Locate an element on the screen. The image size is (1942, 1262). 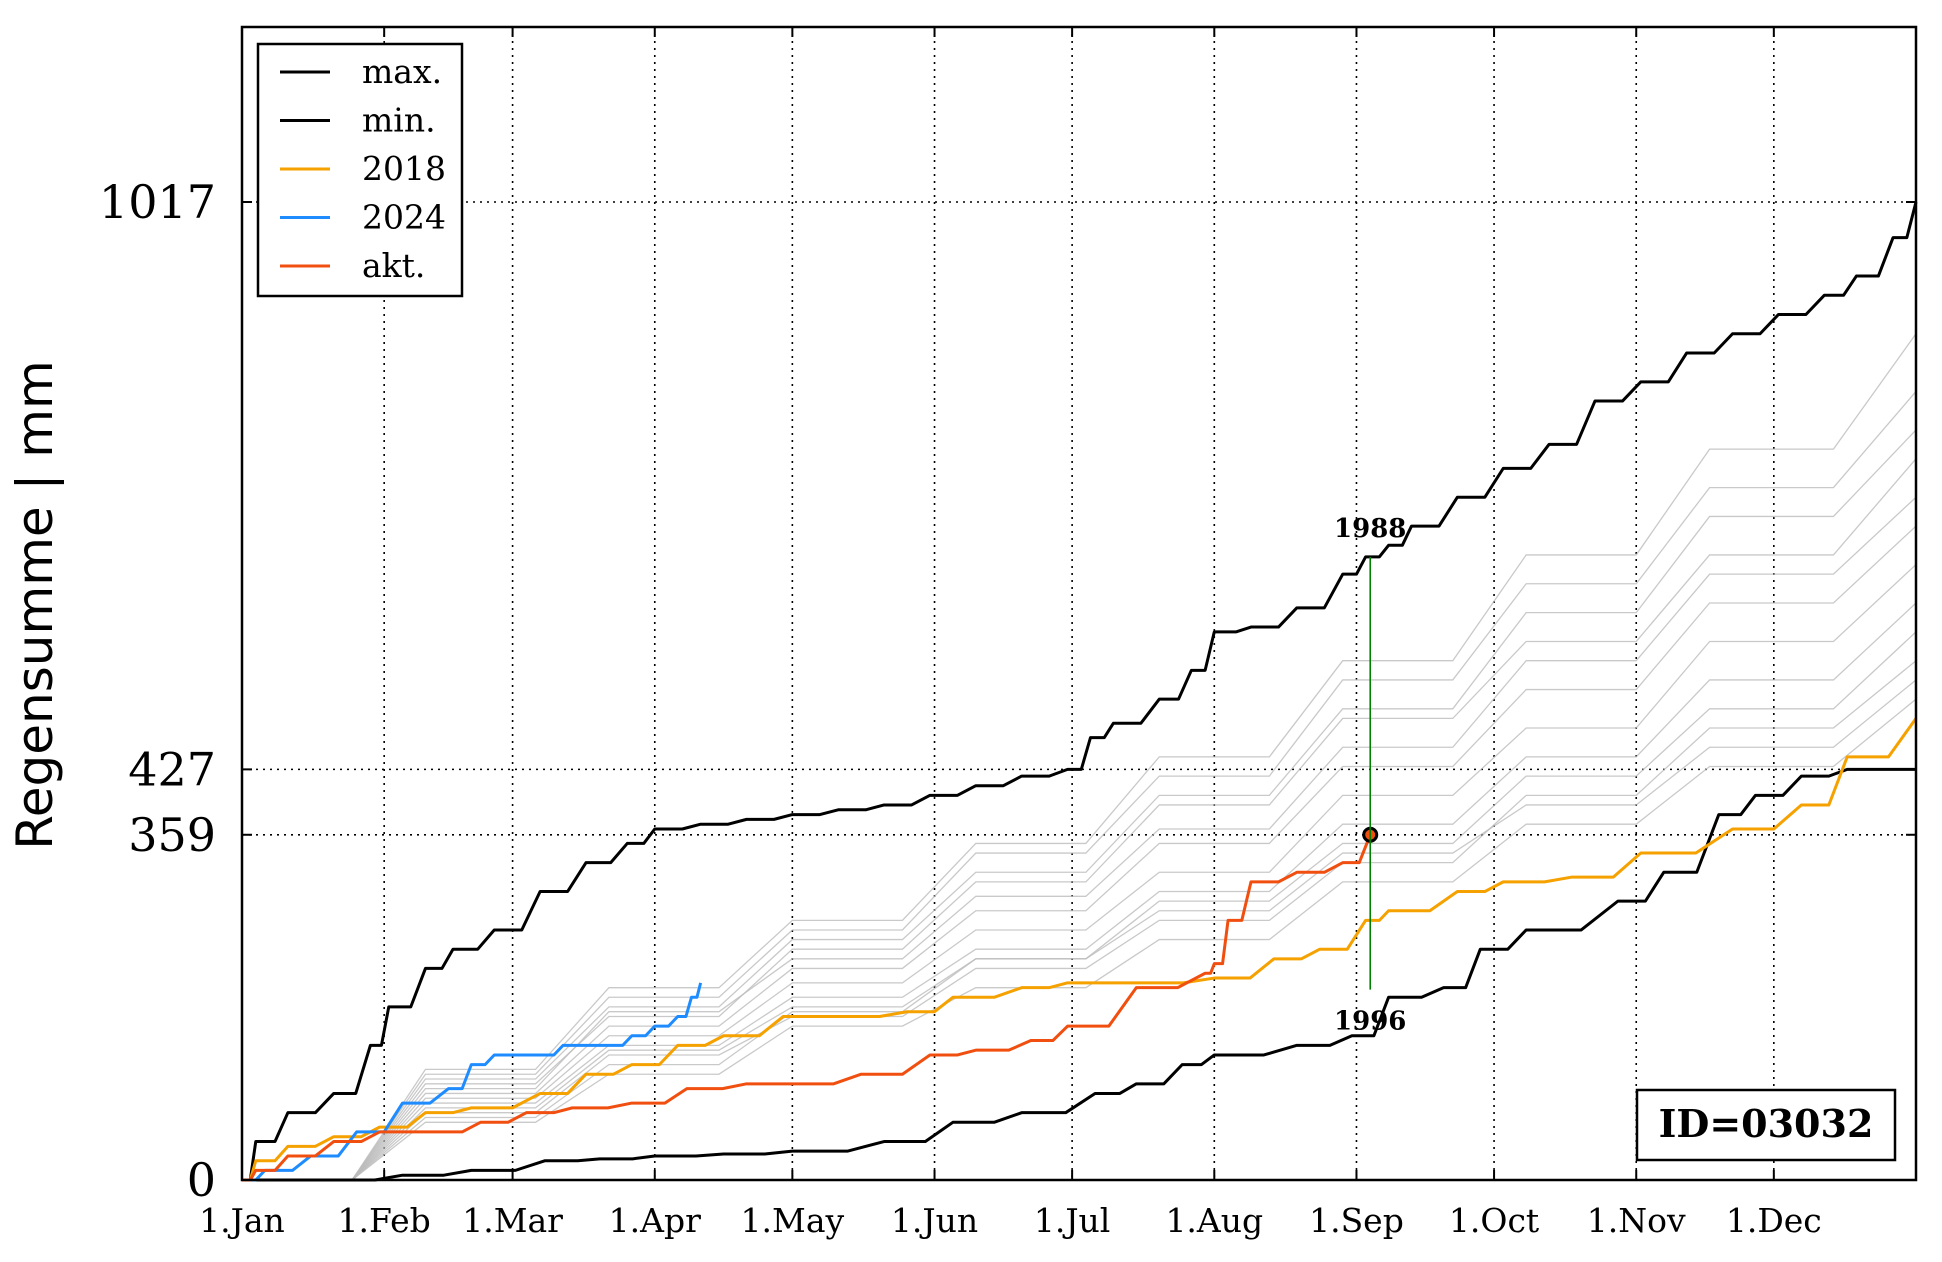
legend-label: min. is located at coordinates (399, 120).